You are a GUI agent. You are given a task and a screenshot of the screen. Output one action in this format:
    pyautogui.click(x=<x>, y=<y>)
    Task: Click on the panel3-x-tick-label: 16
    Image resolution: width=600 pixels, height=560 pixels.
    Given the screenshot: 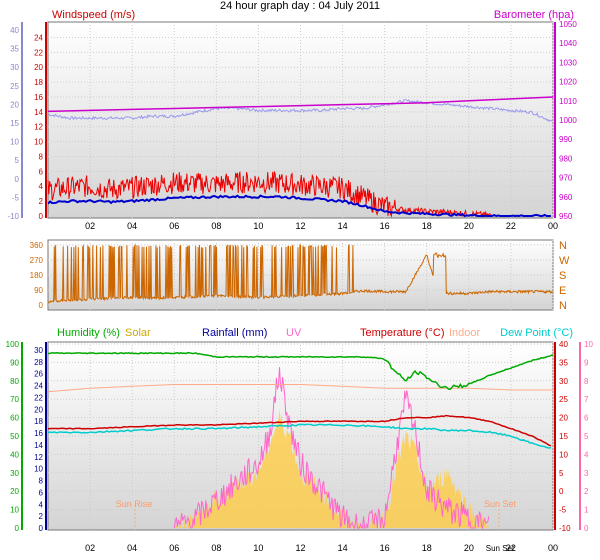 What is the action you would take?
    pyautogui.click(x=385, y=548)
    